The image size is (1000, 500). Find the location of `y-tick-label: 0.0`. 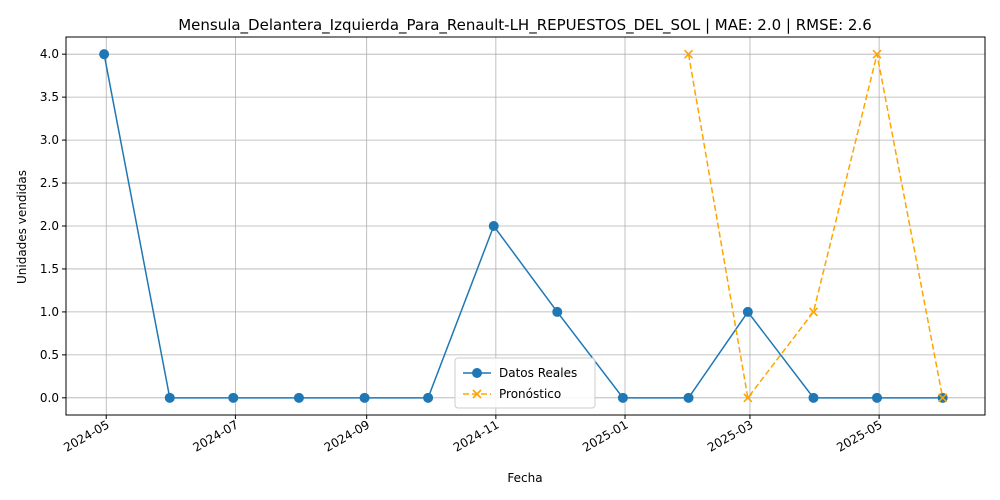

y-tick-label: 0.0 is located at coordinates (49, 398).